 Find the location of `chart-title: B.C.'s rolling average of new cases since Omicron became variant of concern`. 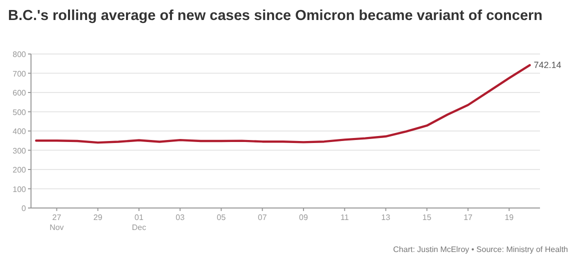

chart-title: B.C.'s rolling average of new cases since Omicron became variant of concern is located at coordinates (275, 16).